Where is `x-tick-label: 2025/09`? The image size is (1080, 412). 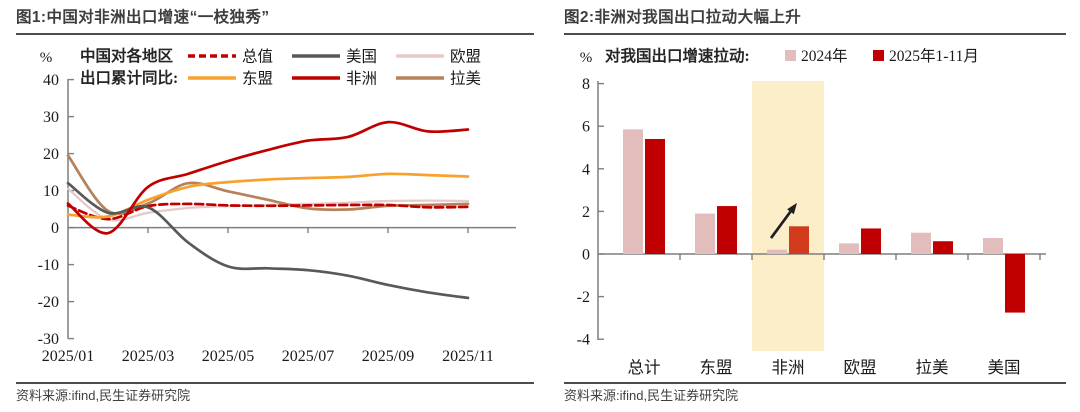
x-tick-label: 2025/09 is located at coordinates (388, 356).